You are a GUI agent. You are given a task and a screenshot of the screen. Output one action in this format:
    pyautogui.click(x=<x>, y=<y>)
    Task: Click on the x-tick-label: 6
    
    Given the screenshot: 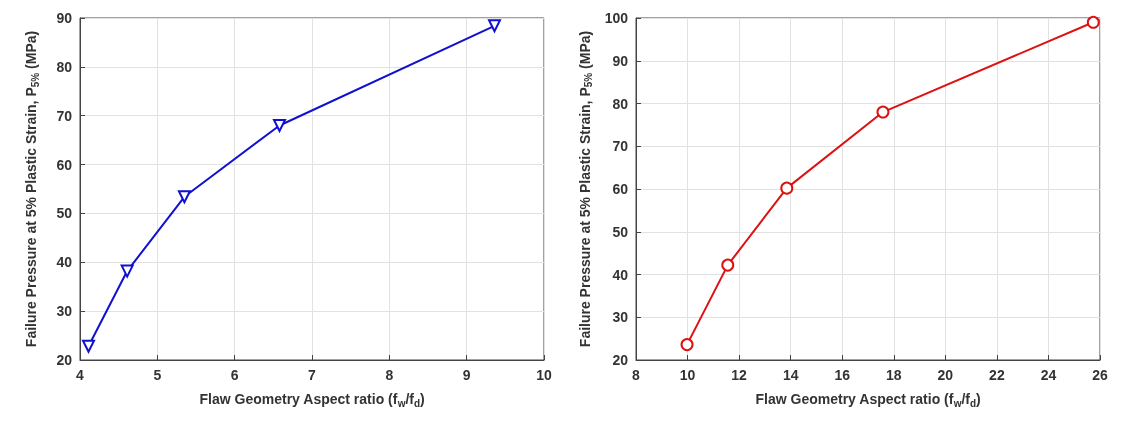 What is the action you would take?
    pyautogui.click(x=234, y=375)
    